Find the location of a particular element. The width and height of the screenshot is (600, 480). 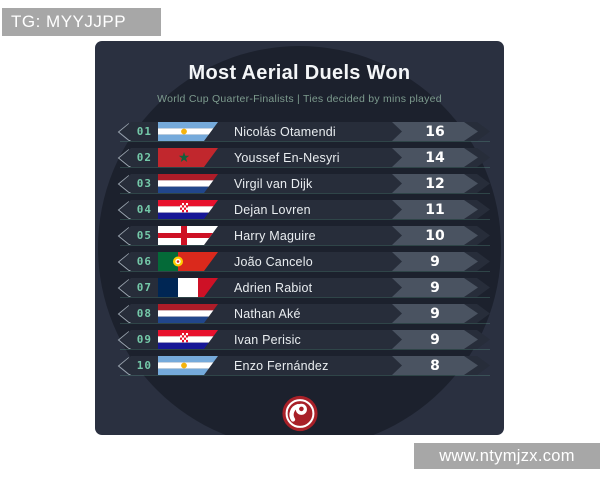

ranking-row: 06 João Cancelo 9 is located at coordinates (303, 261).